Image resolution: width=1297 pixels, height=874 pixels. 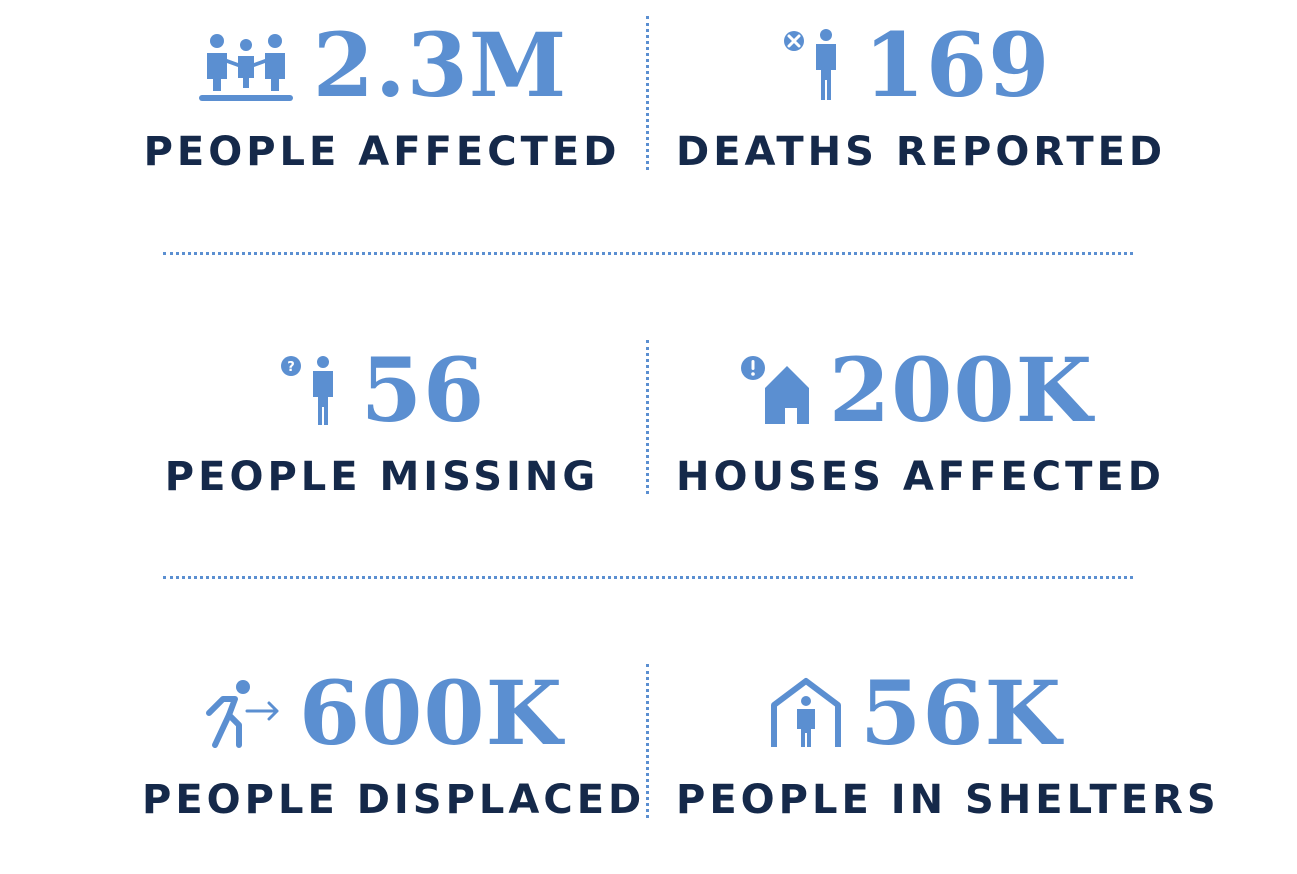 I want to click on stat-people-in-shelters: 56K PEOPLE IN SHELTERS, so click(x=948, y=744).